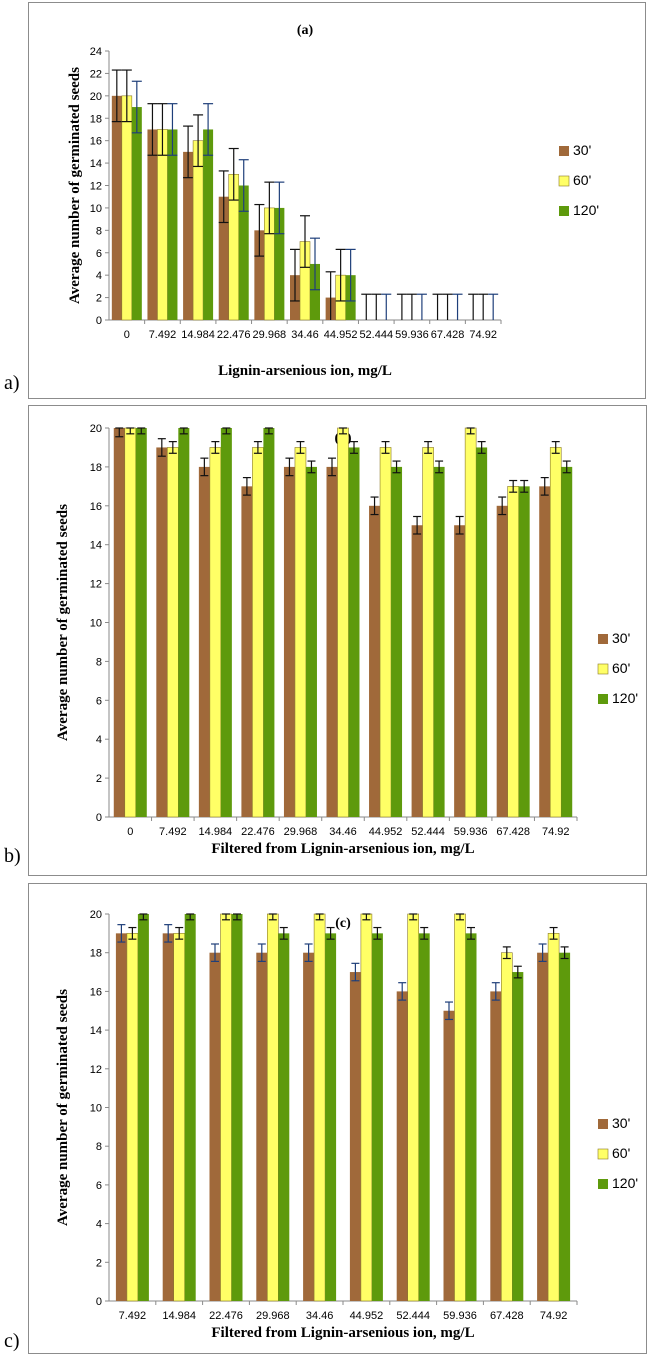  What do you see at coordinates (173, 832) in the screenshot?
I see `x-tick-label: 7.492` at bounding box center [173, 832].